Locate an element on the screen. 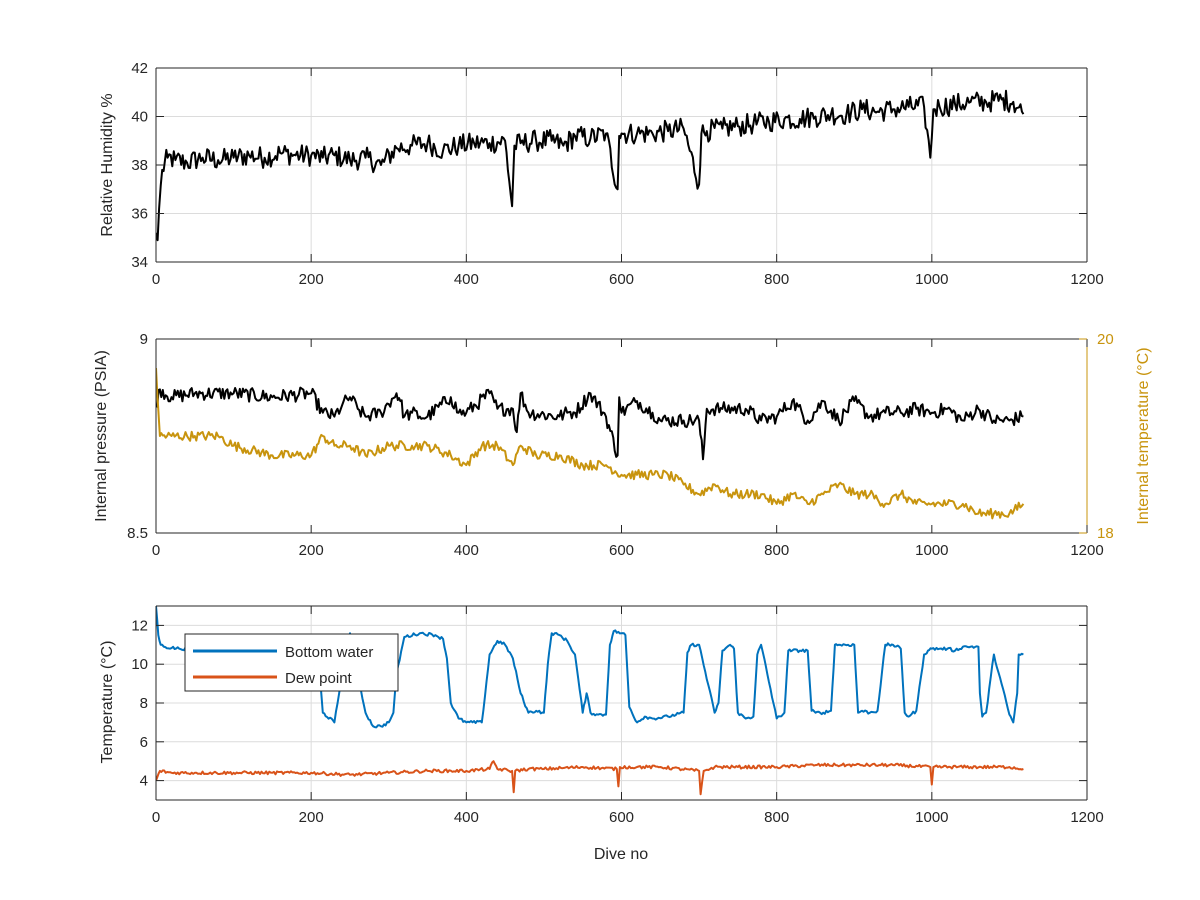 This screenshot has width=1200, height=900. legend-label-dew-point: Dew point is located at coordinates (319, 678).